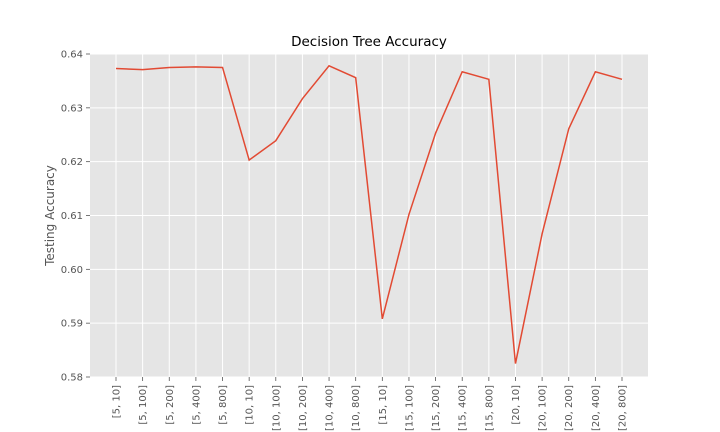  What do you see at coordinates (72, 324) in the screenshot?
I see `y-tick-label: 0.59` at bounding box center [72, 324].